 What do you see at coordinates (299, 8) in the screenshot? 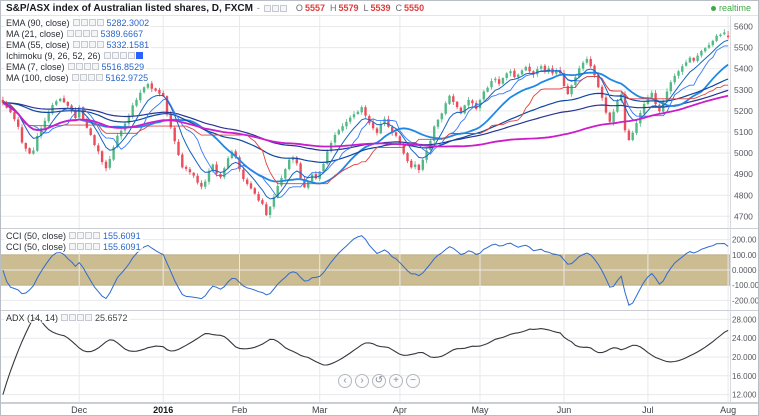
I see `ohlc-o-label: O` at bounding box center [299, 8].